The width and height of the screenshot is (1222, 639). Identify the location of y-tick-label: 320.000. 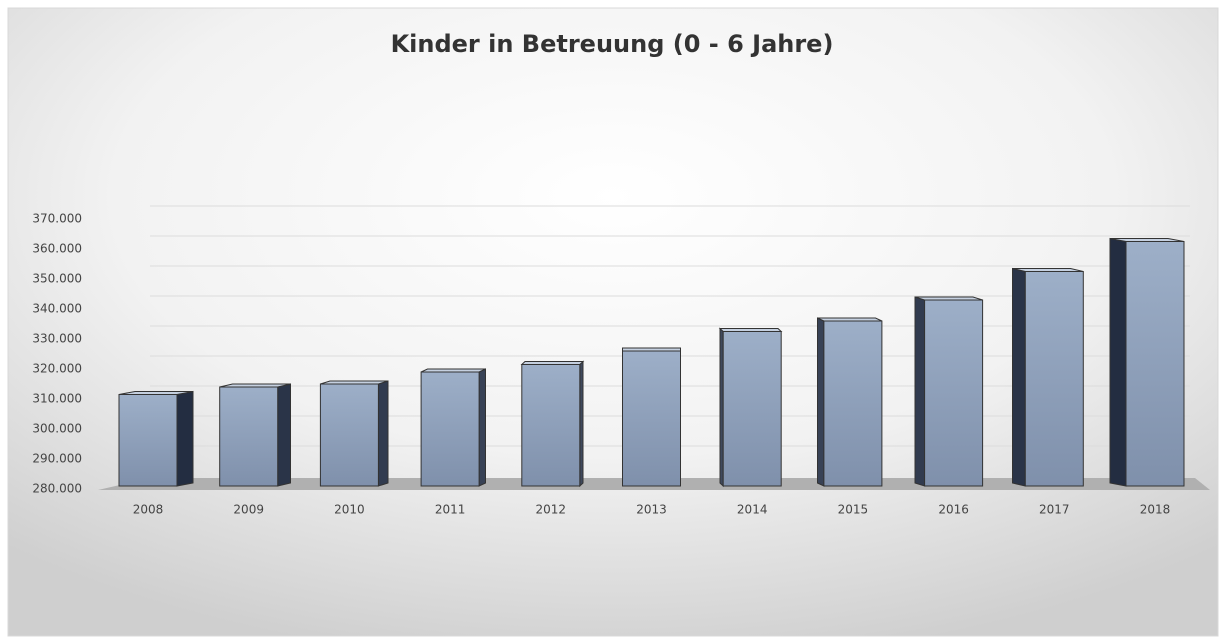
(57, 369).